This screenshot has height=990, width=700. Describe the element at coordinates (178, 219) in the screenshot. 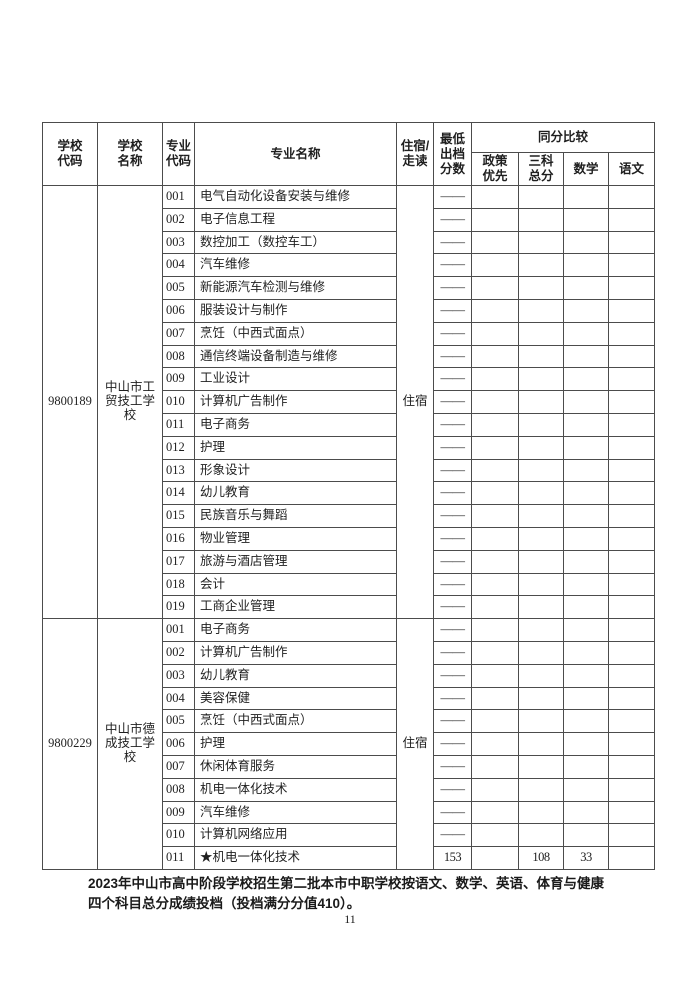

I see `cell-major-code: 002` at that location.